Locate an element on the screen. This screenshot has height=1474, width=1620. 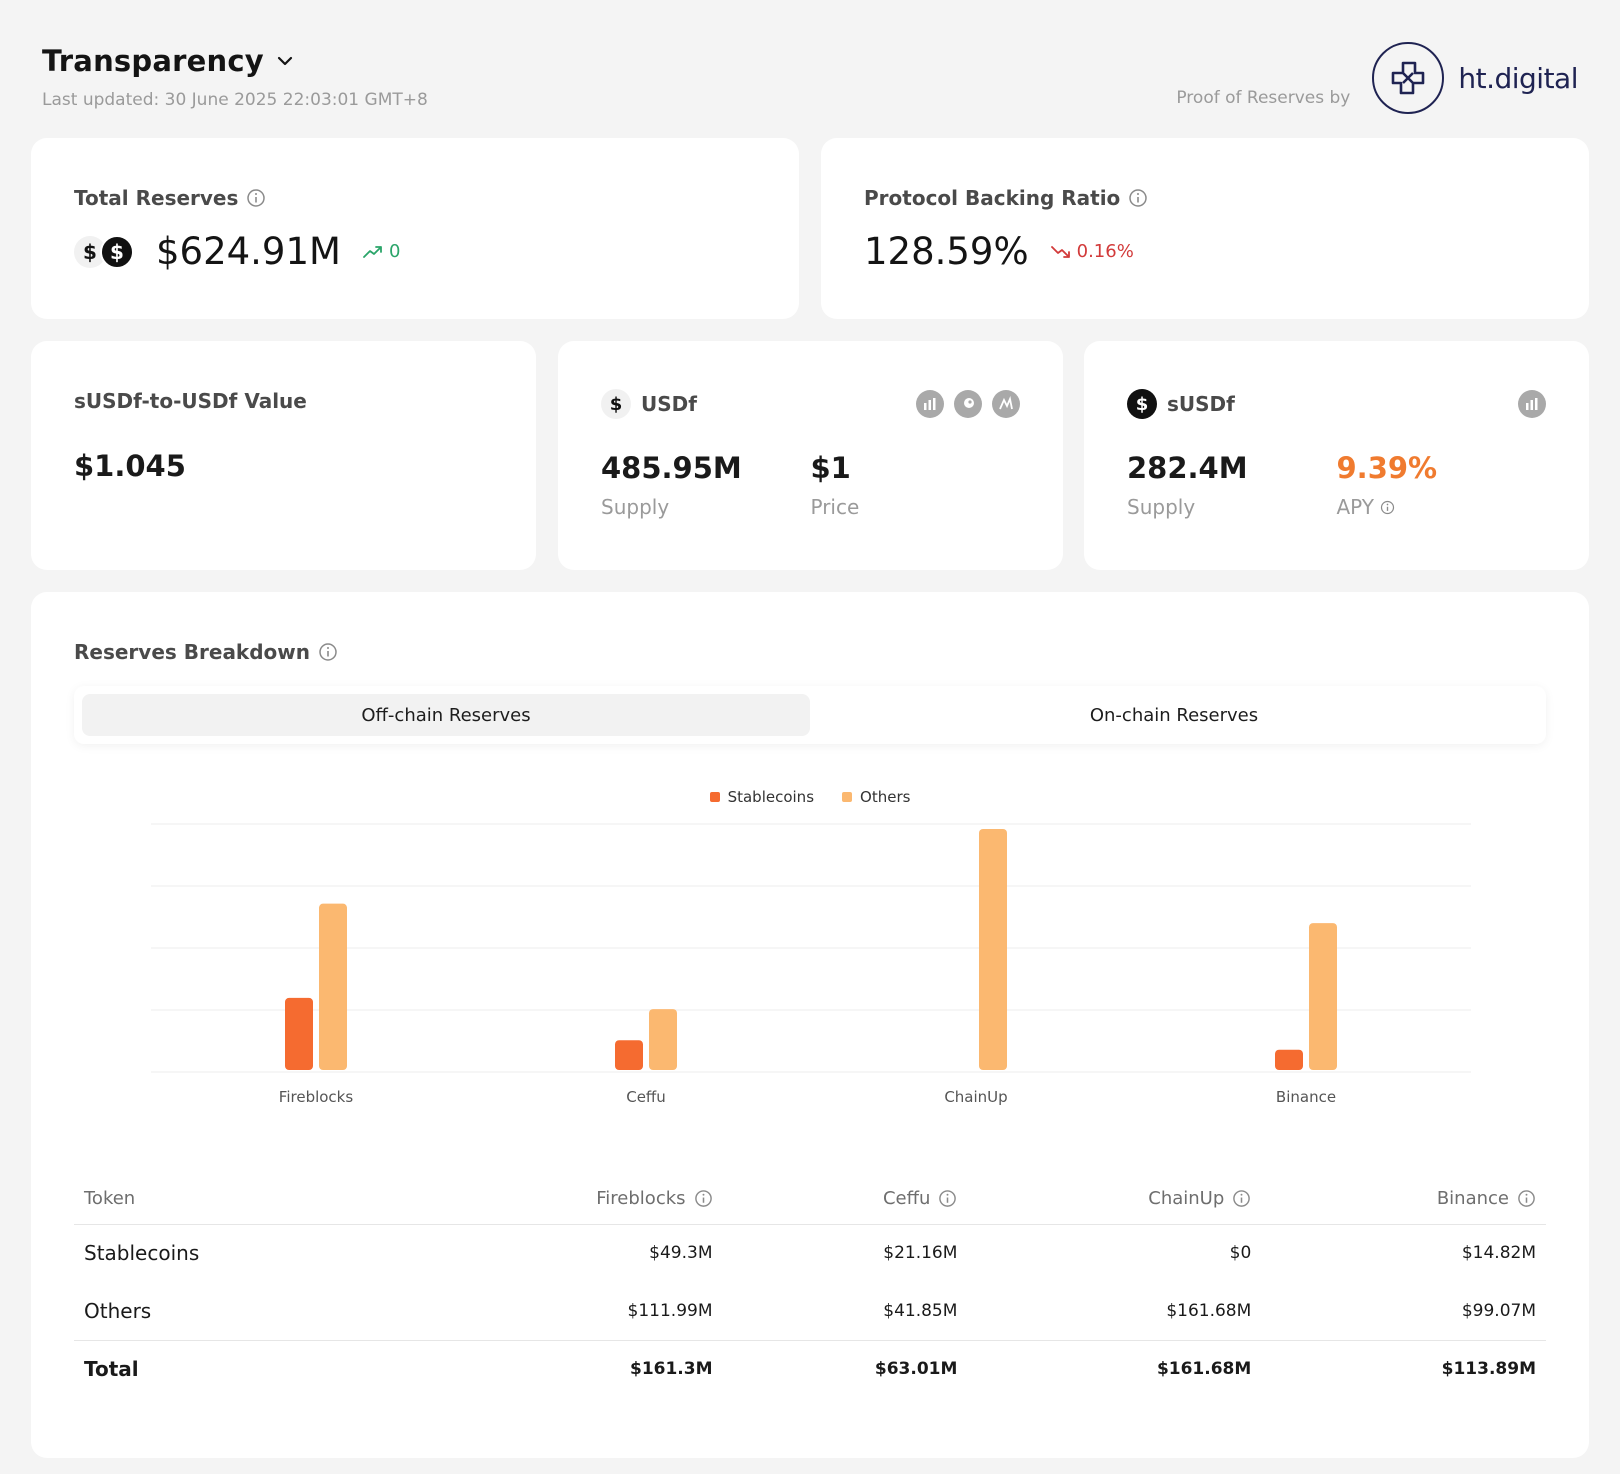
defillama-icon is located at coordinates (1006, 404).